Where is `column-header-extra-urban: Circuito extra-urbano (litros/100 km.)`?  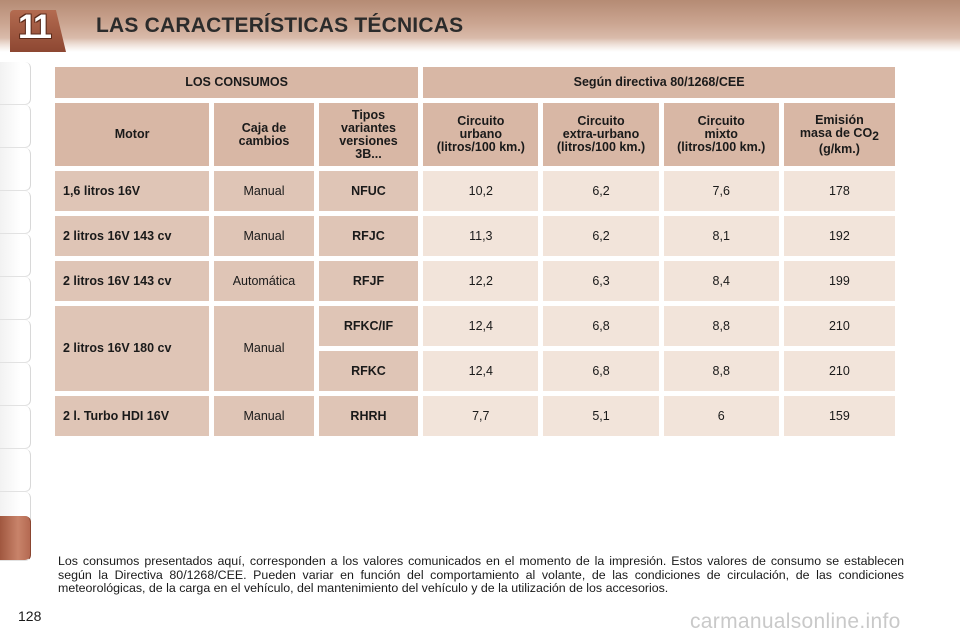 column-header-extra-urban: Circuito extra-urbano (litros/100 km.) is located at coordinates (601, 134).